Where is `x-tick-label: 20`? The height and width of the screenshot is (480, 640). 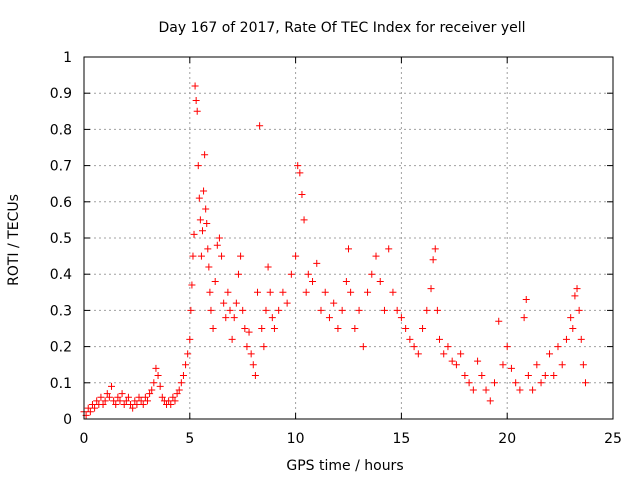 x-tick-label: 20 is located at coordinates (507, 439).